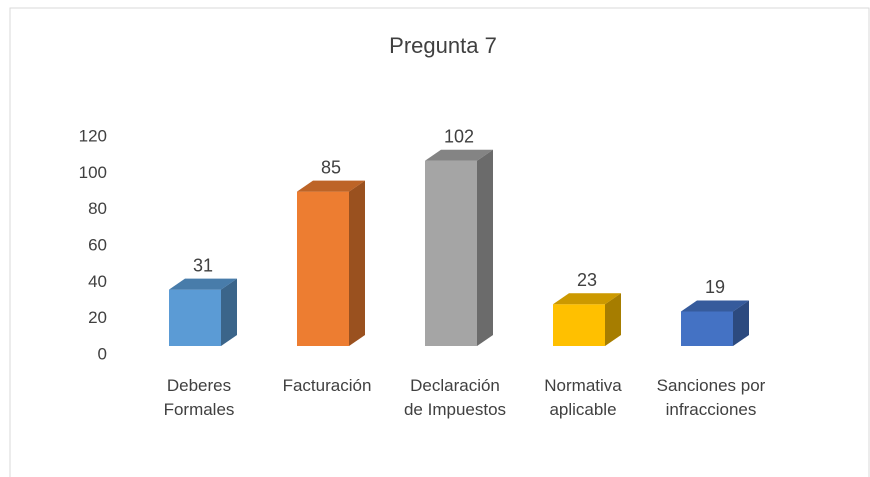 The width and height of the screenshot is (870, 477). What do you see at coordinates (203, 265) in the screenshot?
I see `data-label: 31` at bounding box center [203, 265].